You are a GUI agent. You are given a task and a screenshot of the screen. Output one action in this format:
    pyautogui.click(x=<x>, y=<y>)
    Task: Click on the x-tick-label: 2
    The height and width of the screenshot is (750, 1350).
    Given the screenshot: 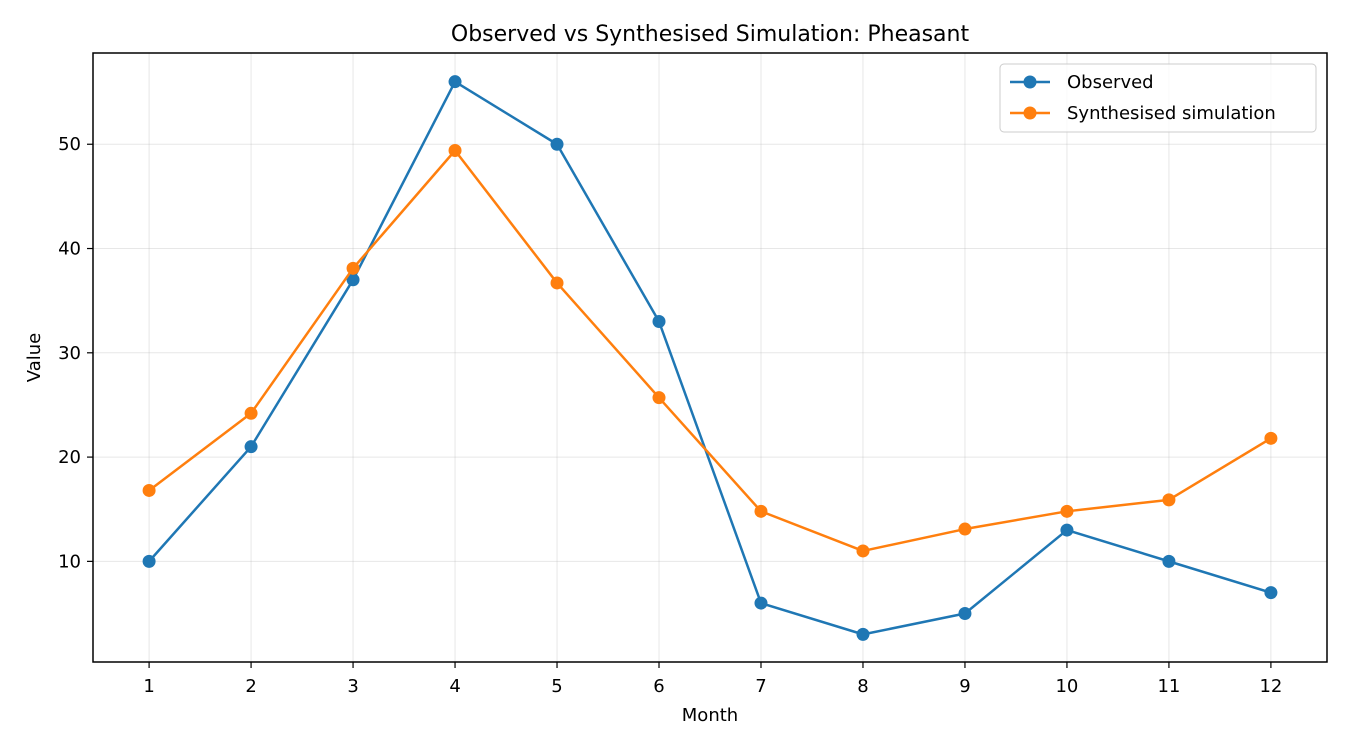 What is the action you would take?
    pyautogui.click(x=250, y=686)
    